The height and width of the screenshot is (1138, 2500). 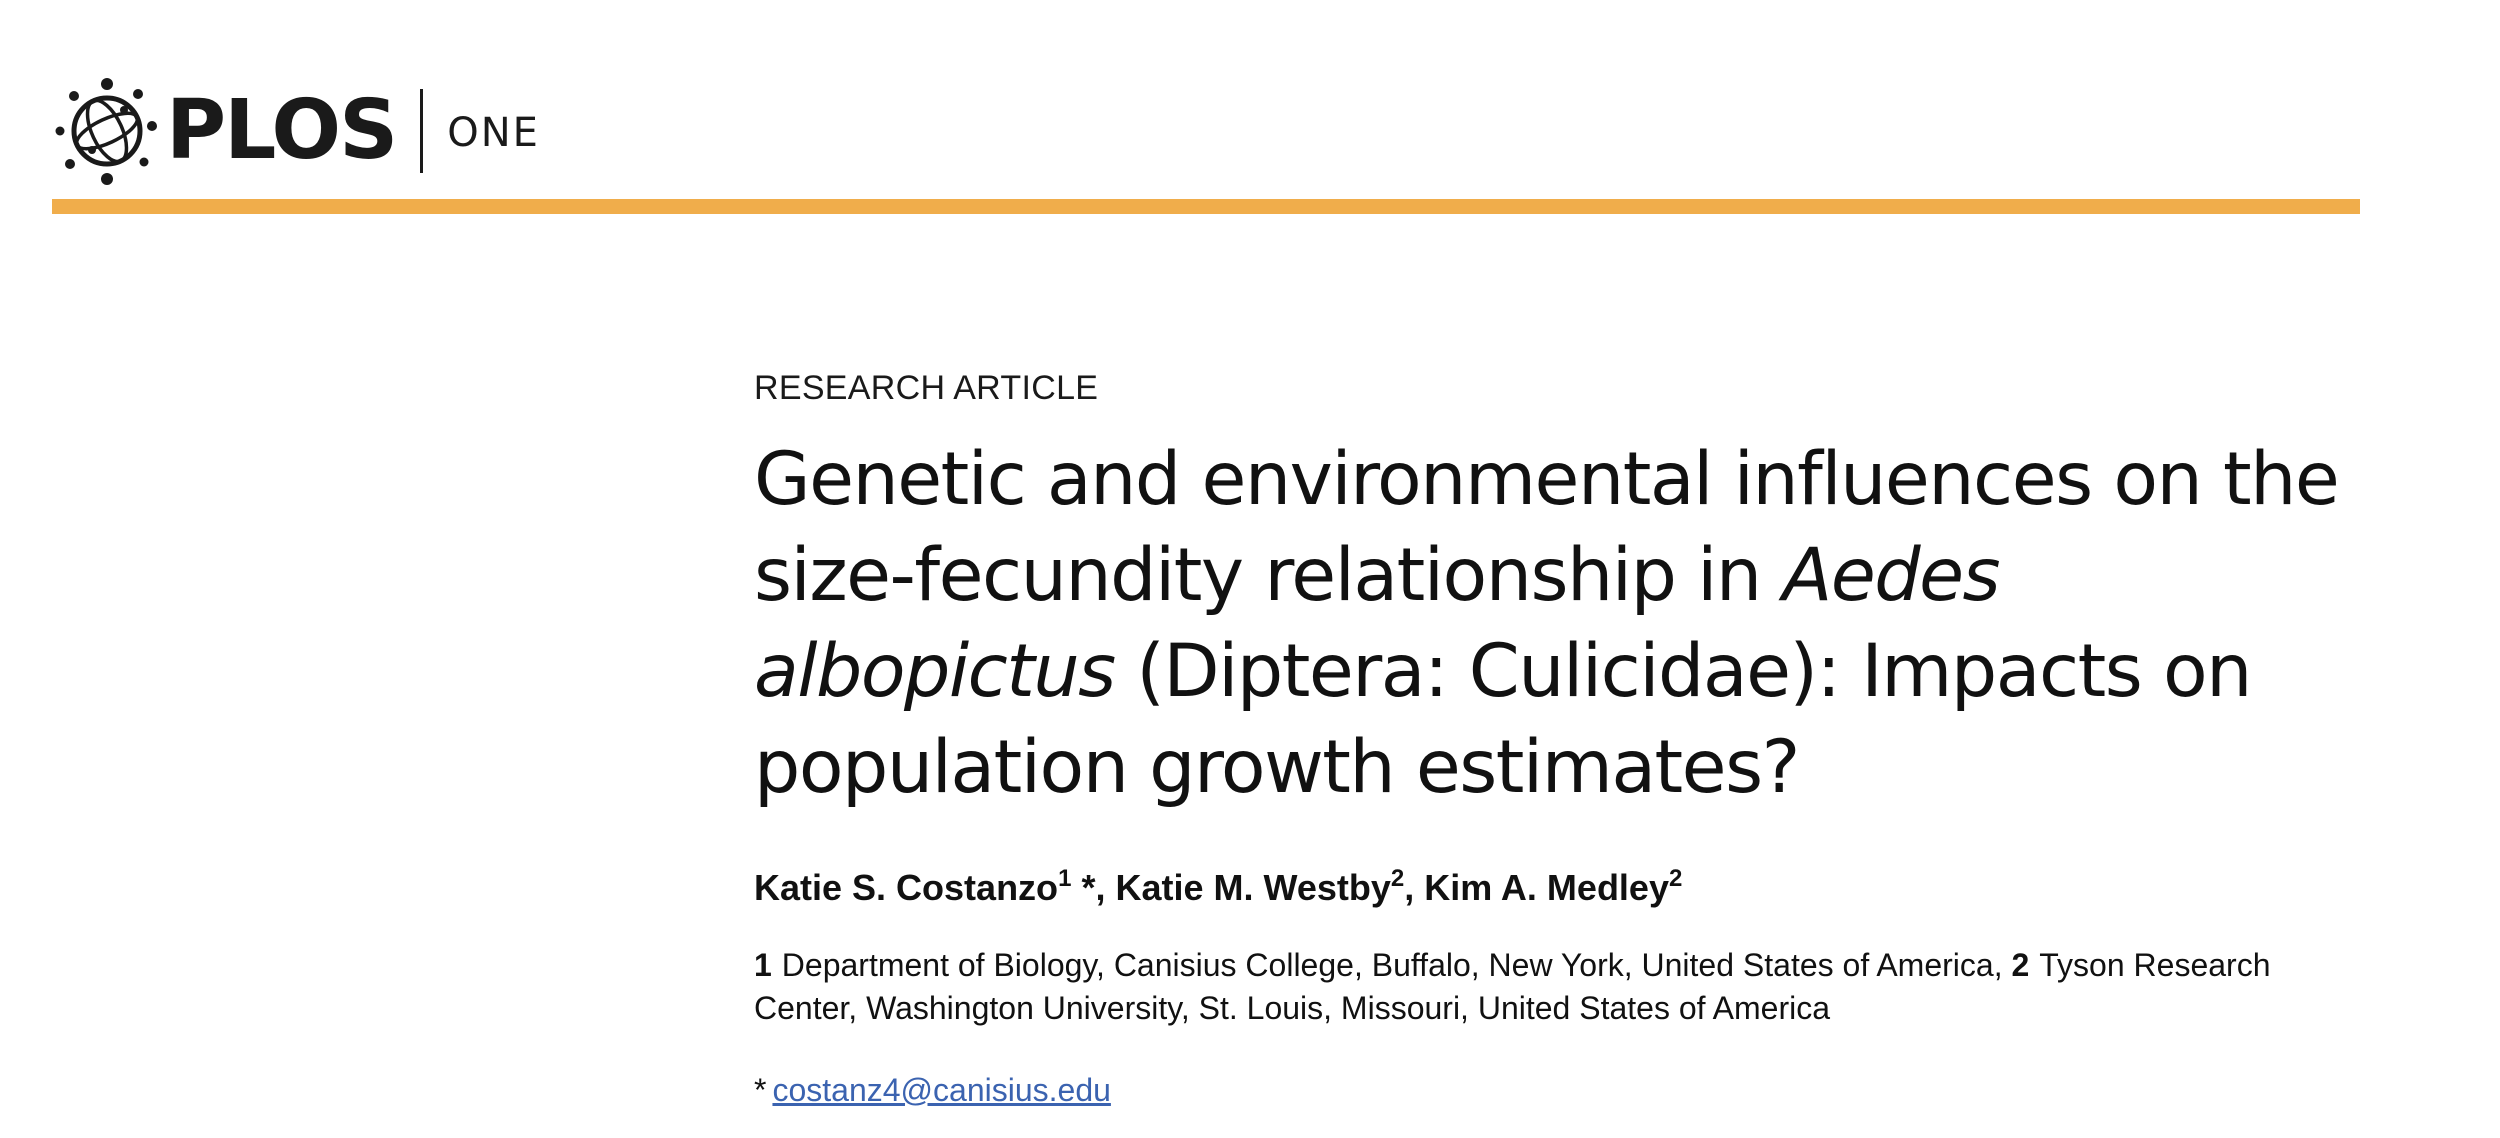 What do you see at coordinates (1377, 623) in the screenshot?
I see `title-species: Aedes albopictus` at bounding box center [1377, 623].